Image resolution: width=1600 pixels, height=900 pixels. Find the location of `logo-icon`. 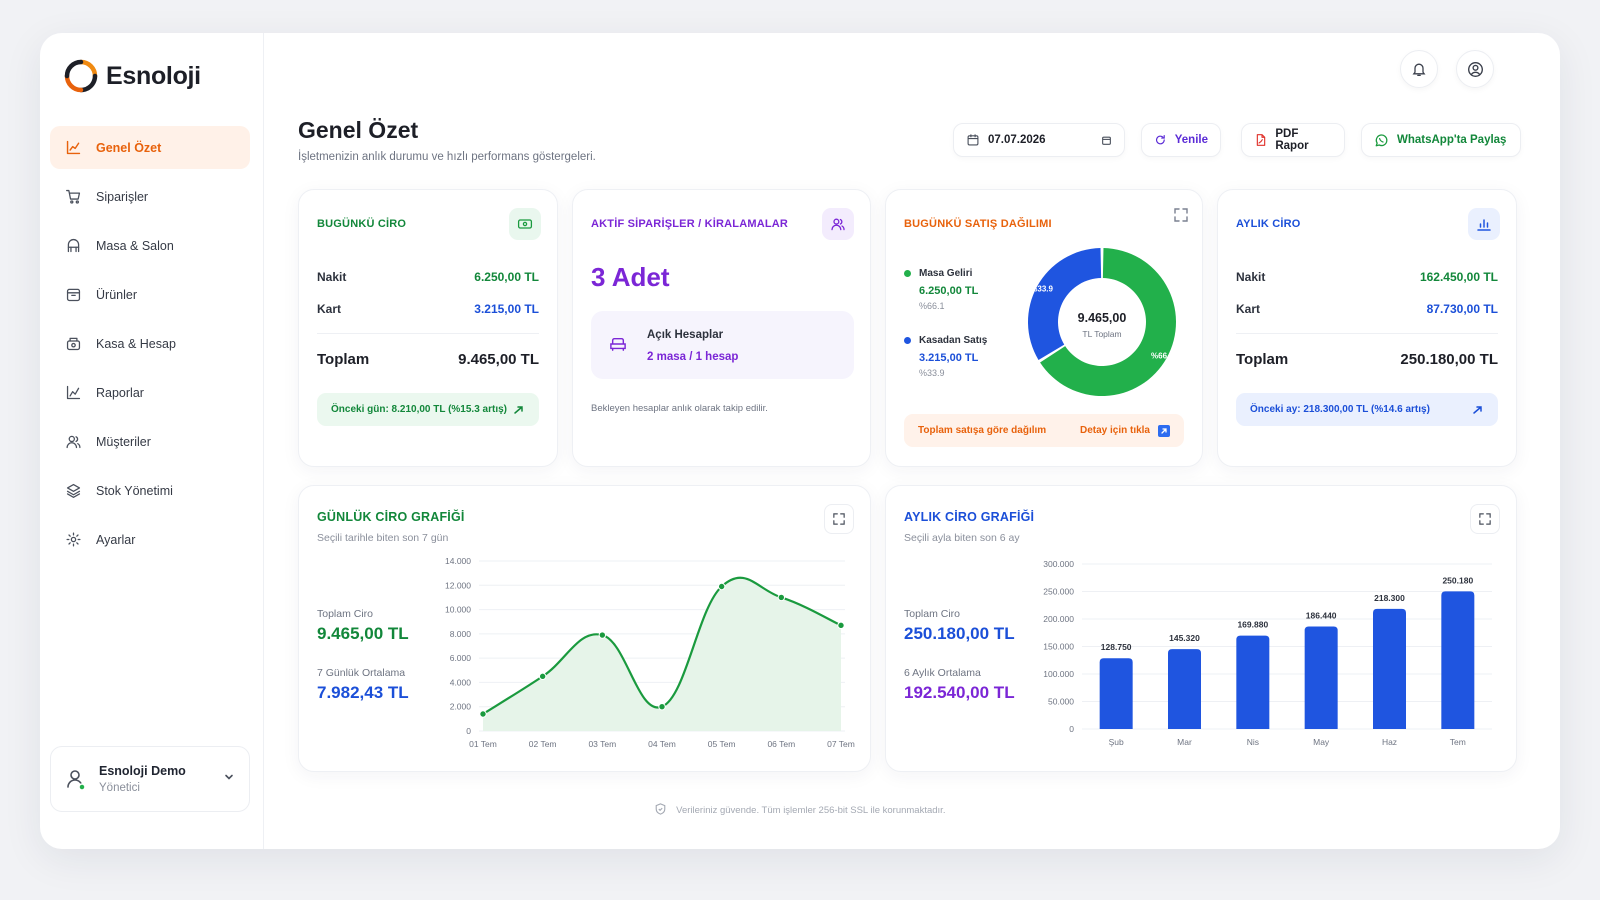

logo-icon is located at coordinates (81, 76).